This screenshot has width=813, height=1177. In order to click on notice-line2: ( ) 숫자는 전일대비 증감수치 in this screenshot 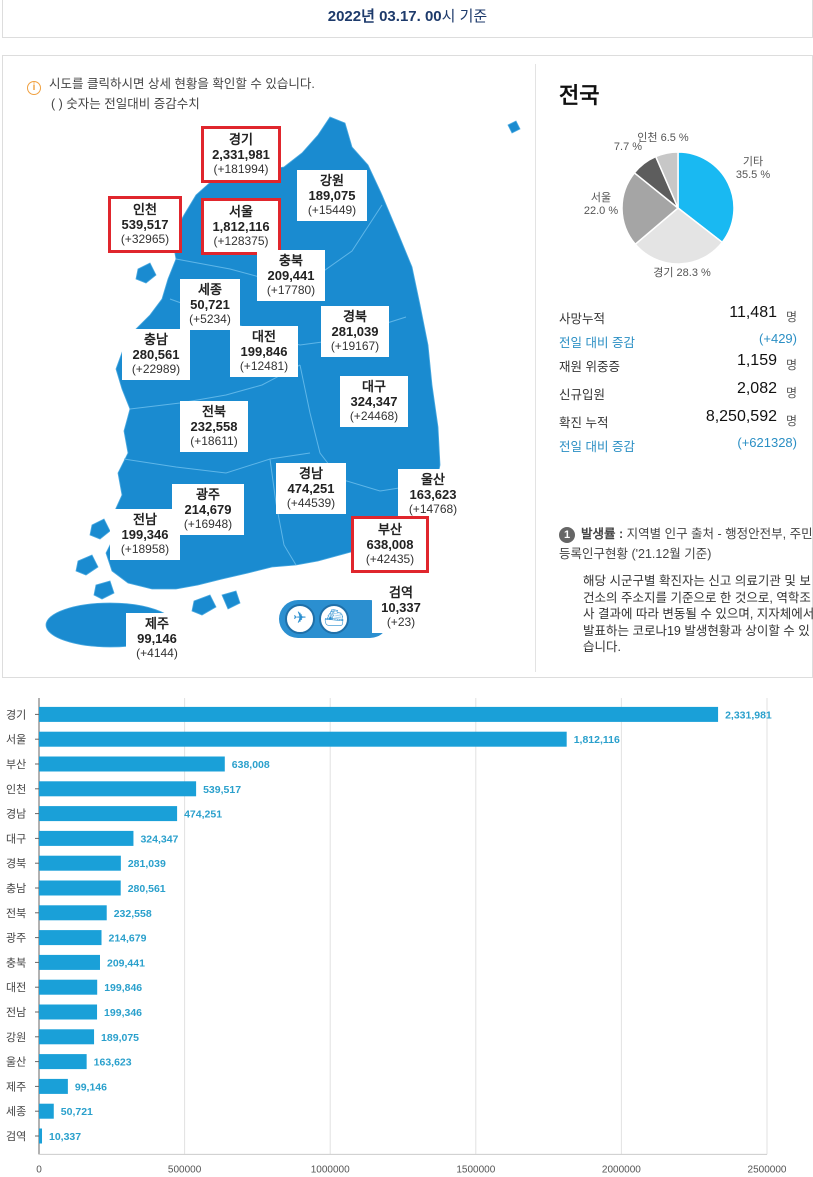, I will do `click(125, 104)`.